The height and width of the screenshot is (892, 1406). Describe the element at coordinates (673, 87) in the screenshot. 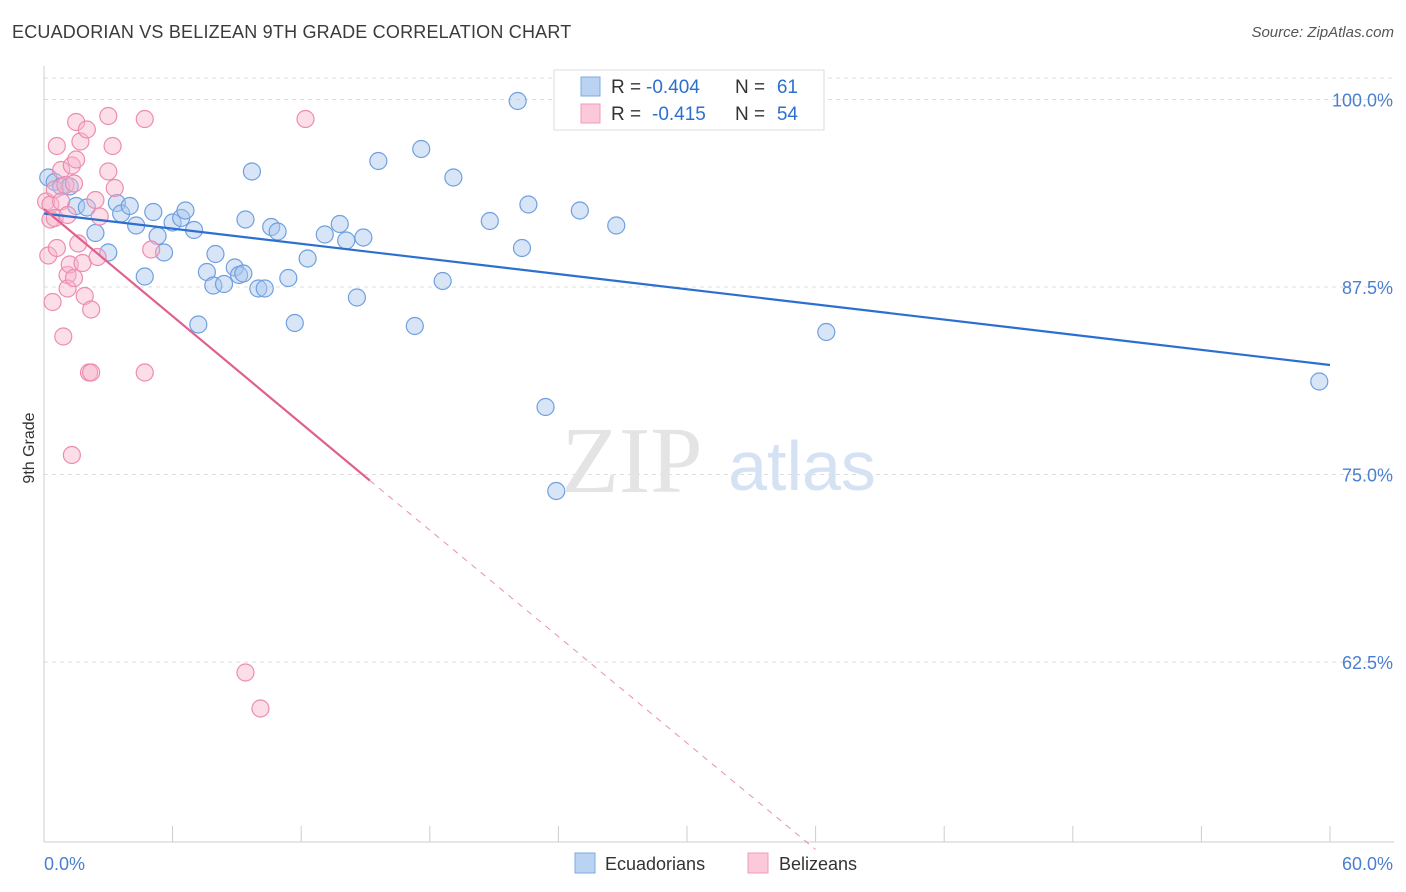

I see `legend-r-value: -0.404` at that location.